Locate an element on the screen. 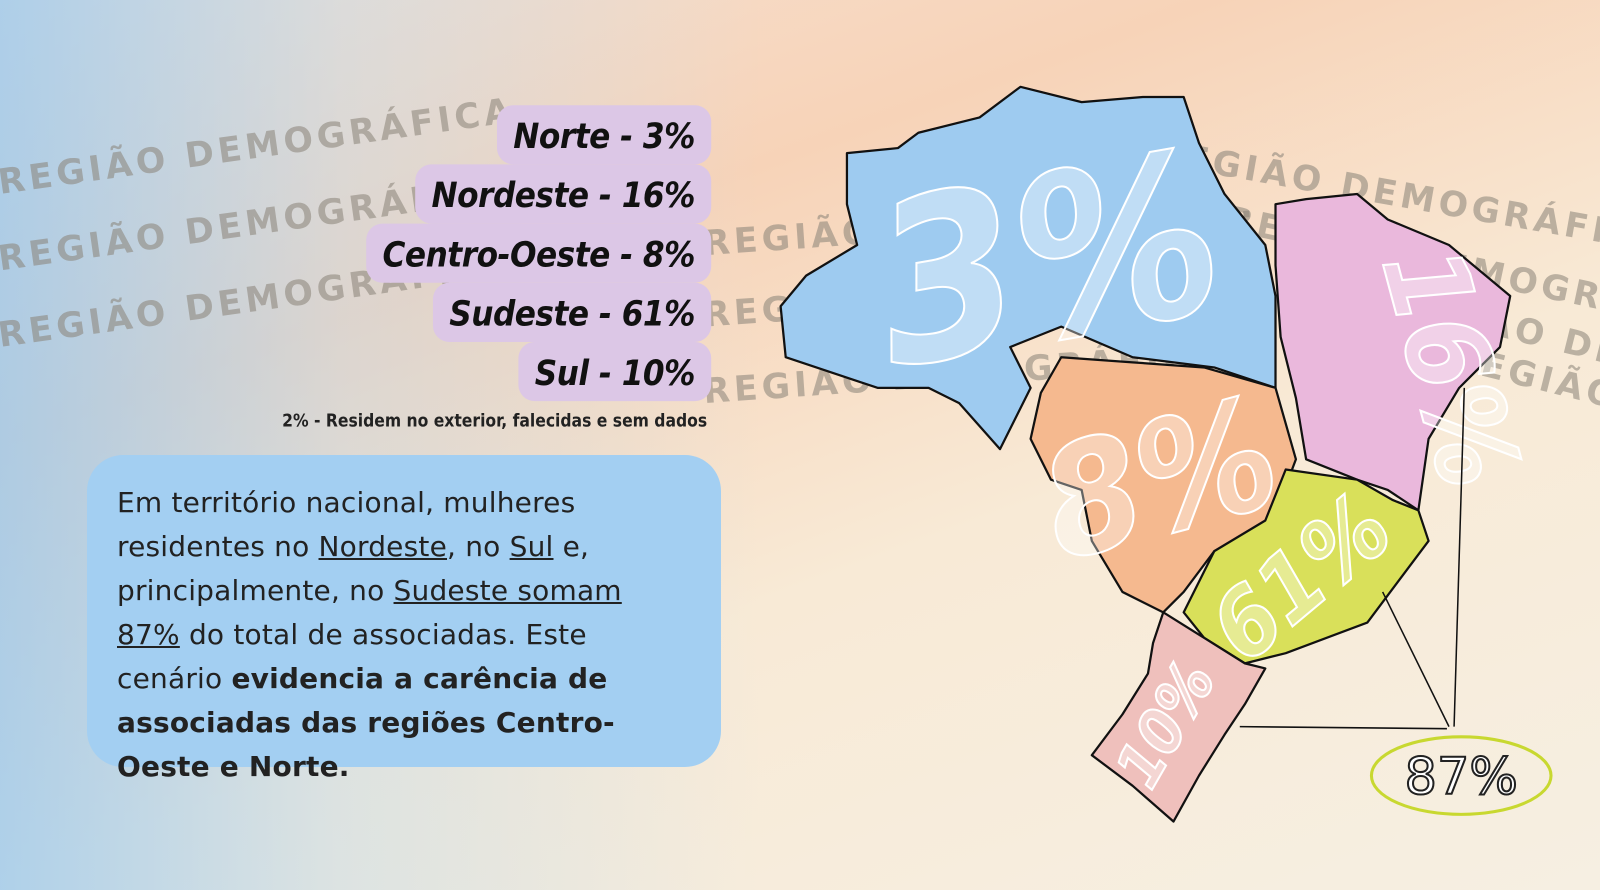 This screenshot has width=1600, height=890. paragraph-segment: e, principalmente, no is located at coordinates (353, 568).